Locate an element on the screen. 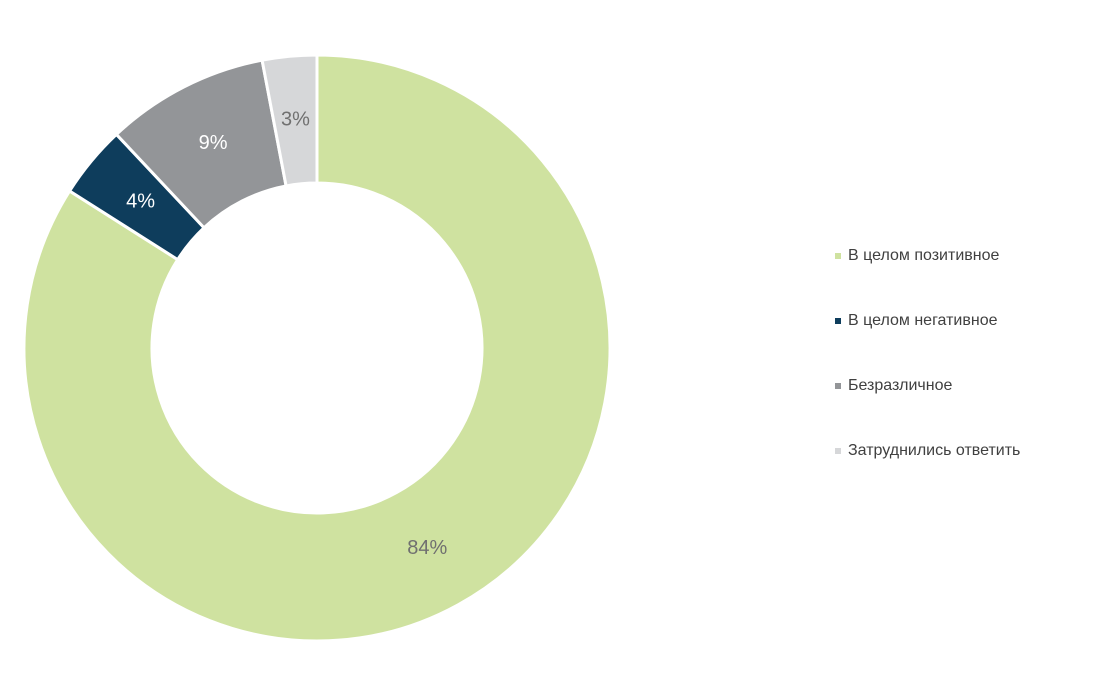 The width and height of the screenshot is (1098, 673). data-label: 4% is located at coordinates (140, 201).